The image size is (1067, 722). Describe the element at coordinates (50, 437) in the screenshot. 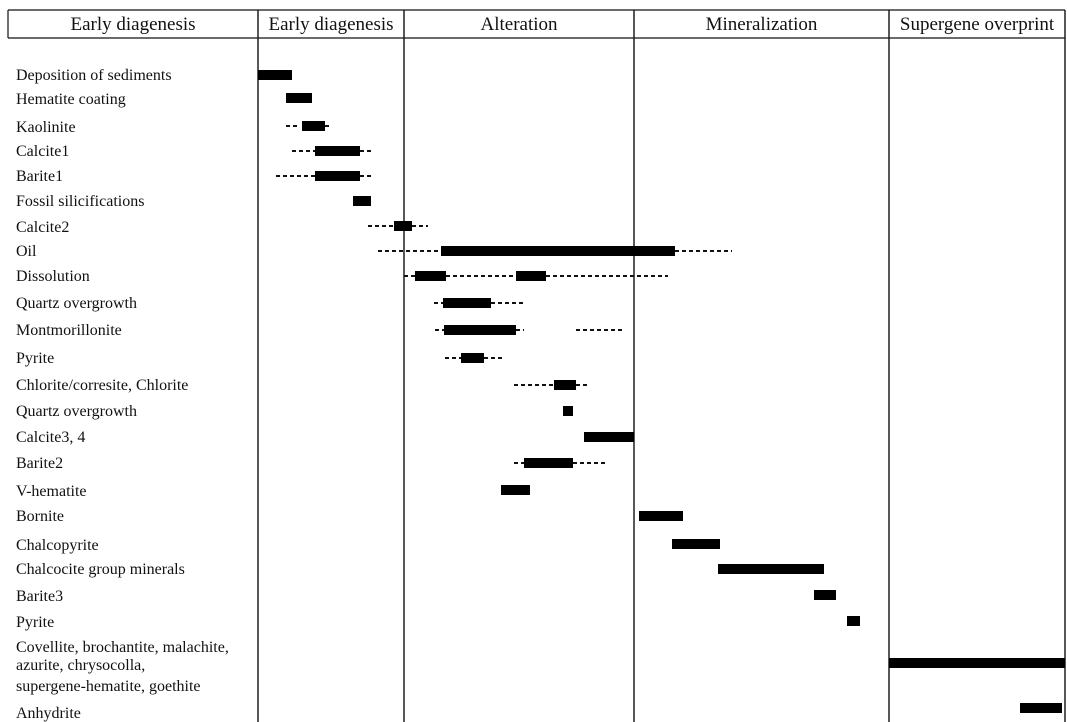

I see `row-label: Calcite3, 4` at that location.